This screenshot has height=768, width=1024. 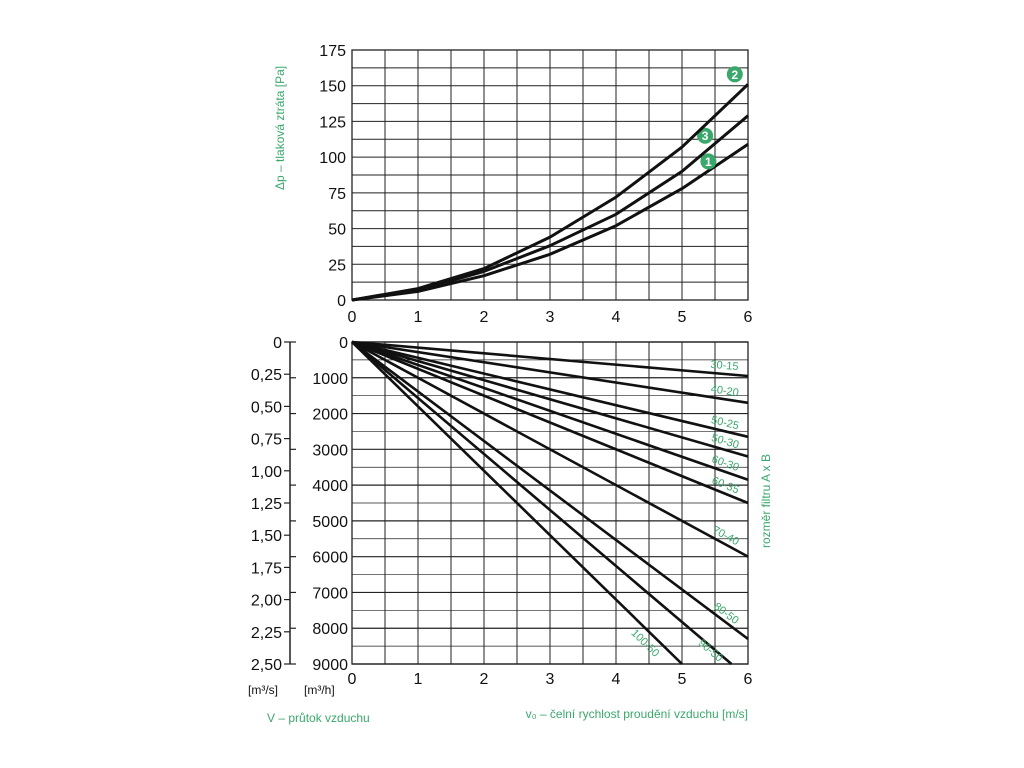 What do you see at coordinates (266, 568) in the screenshot?
I see `y-tick-label-m3s: 1,75` at bounding box center [266, 568].